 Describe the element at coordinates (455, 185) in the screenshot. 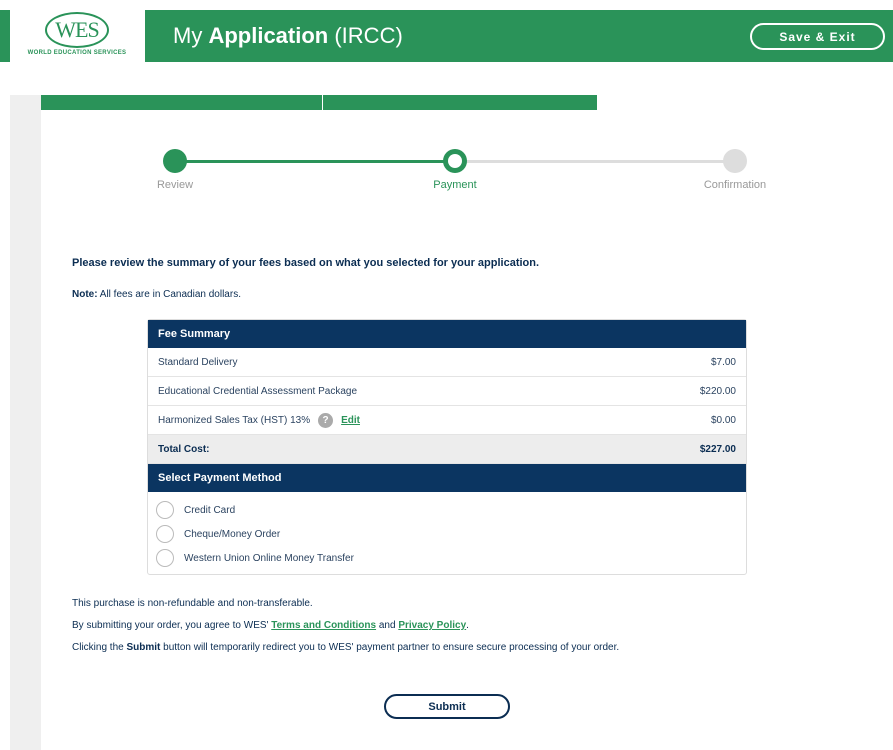

I see `step-payment-label: Payment` at that location.